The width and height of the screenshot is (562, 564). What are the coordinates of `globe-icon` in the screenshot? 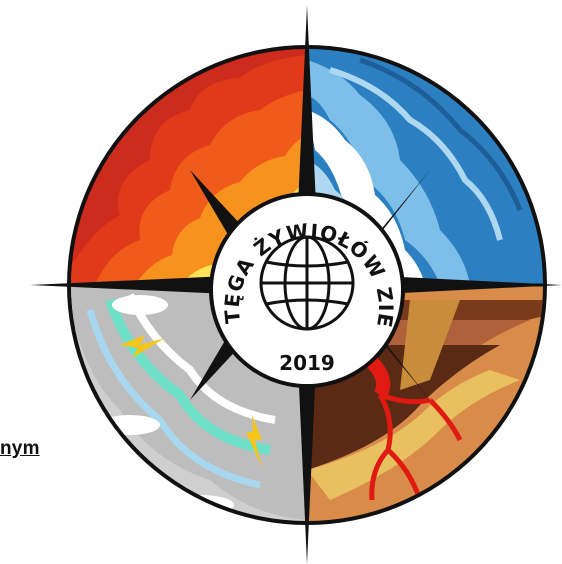 It's located at (307, 283).